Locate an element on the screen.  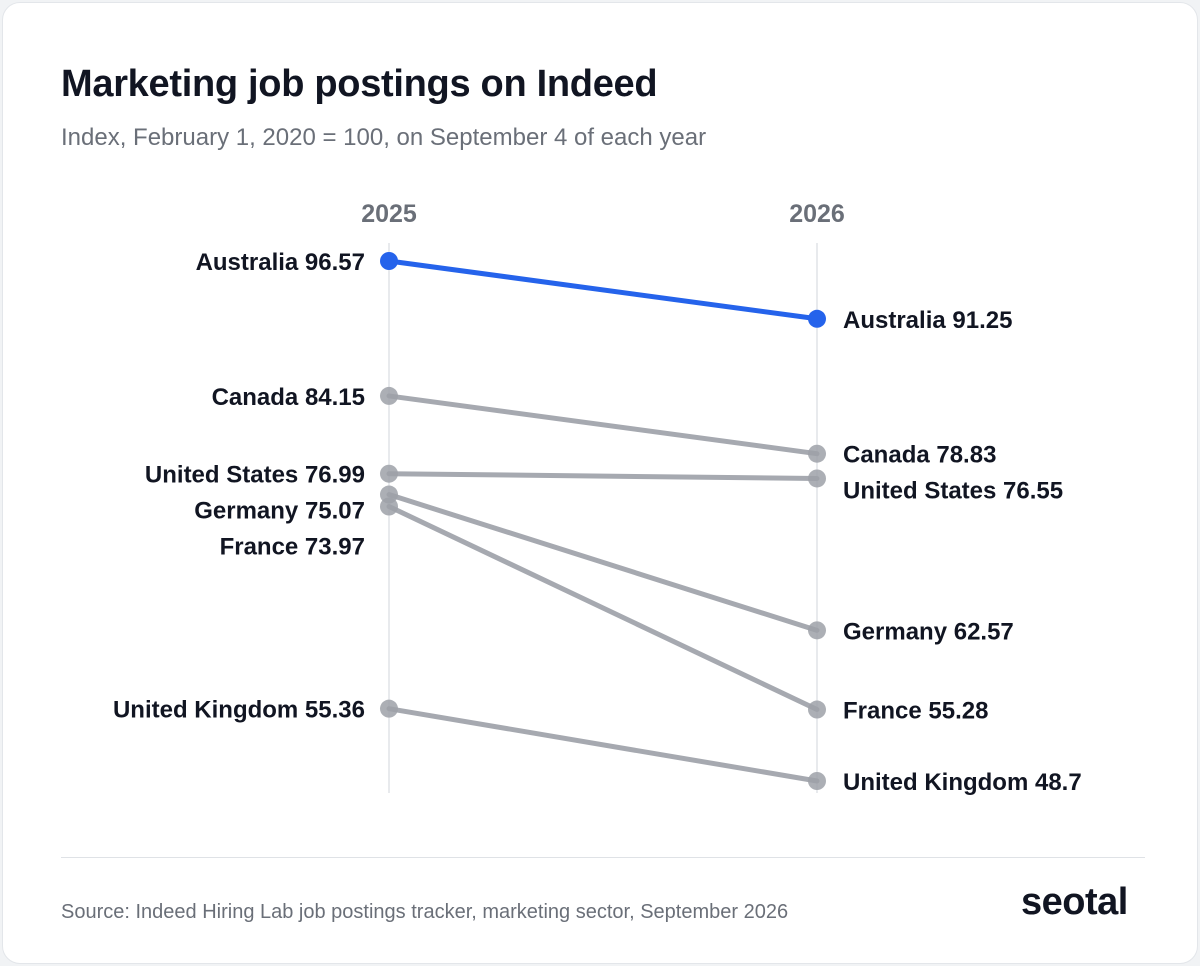
label-canada-2025: Canada 84.15 is located at coordinates (288, 397).